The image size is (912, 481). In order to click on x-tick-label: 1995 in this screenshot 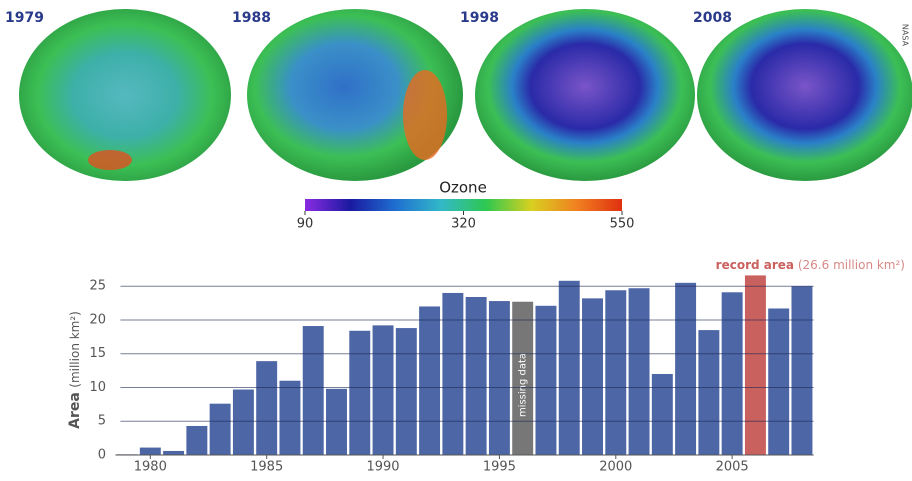, I will do `click(499, 467)`.